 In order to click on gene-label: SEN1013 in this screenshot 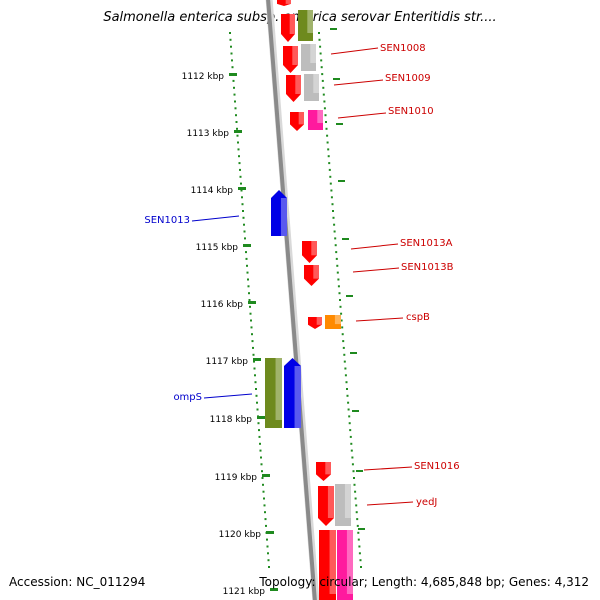, I will do `click(167, 220)`.